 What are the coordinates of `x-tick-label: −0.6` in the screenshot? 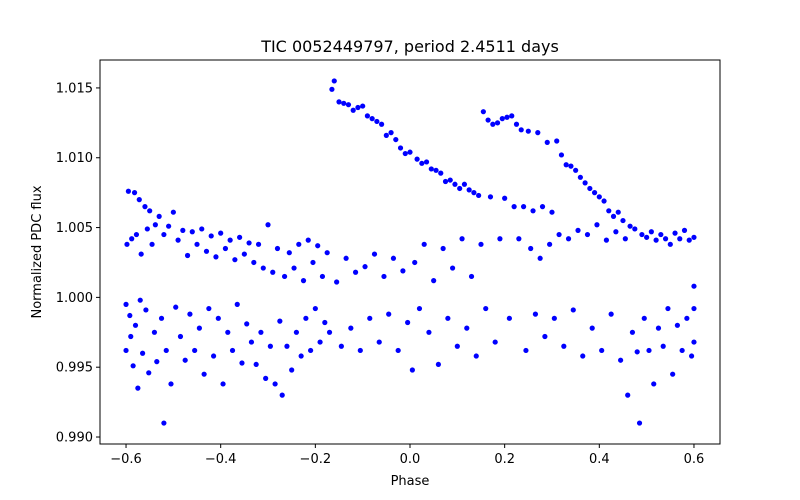 It's located at (126, 459).